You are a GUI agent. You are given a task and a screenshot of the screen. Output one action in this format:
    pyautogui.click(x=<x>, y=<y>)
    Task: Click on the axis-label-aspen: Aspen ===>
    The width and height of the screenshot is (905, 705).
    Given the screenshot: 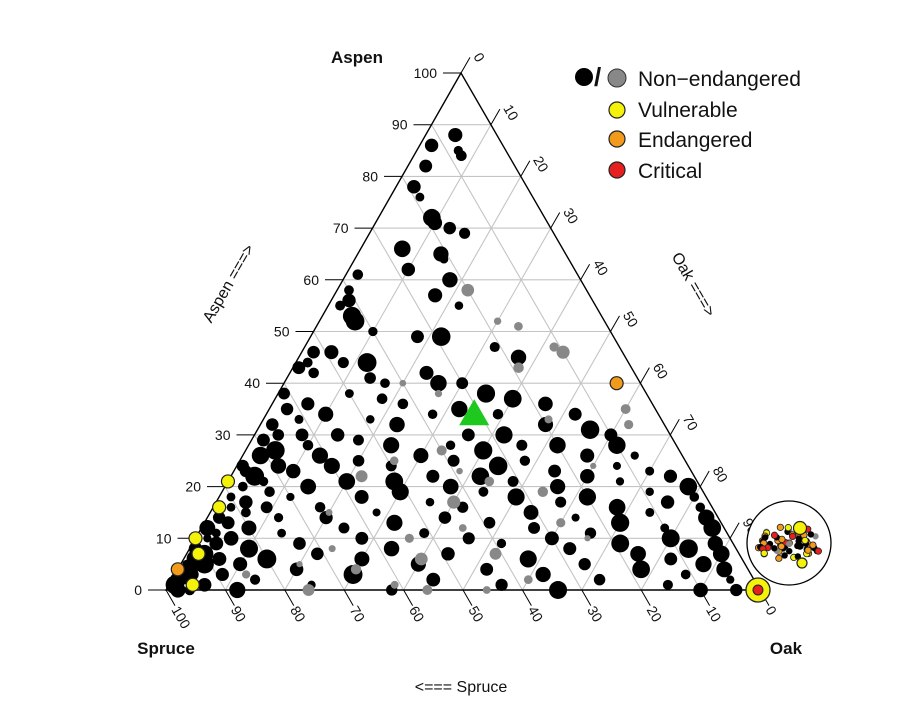 What is the action you would take?
    pyautogui.click(x=229, y=284)
    